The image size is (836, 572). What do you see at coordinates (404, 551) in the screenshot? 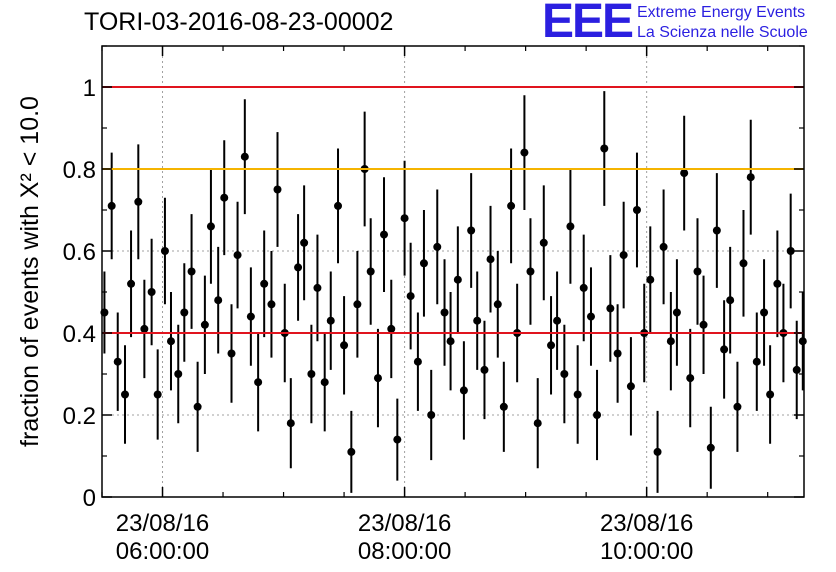
I see `x-tick-label-time: 08:00:00` at bounding box center [404, 551].